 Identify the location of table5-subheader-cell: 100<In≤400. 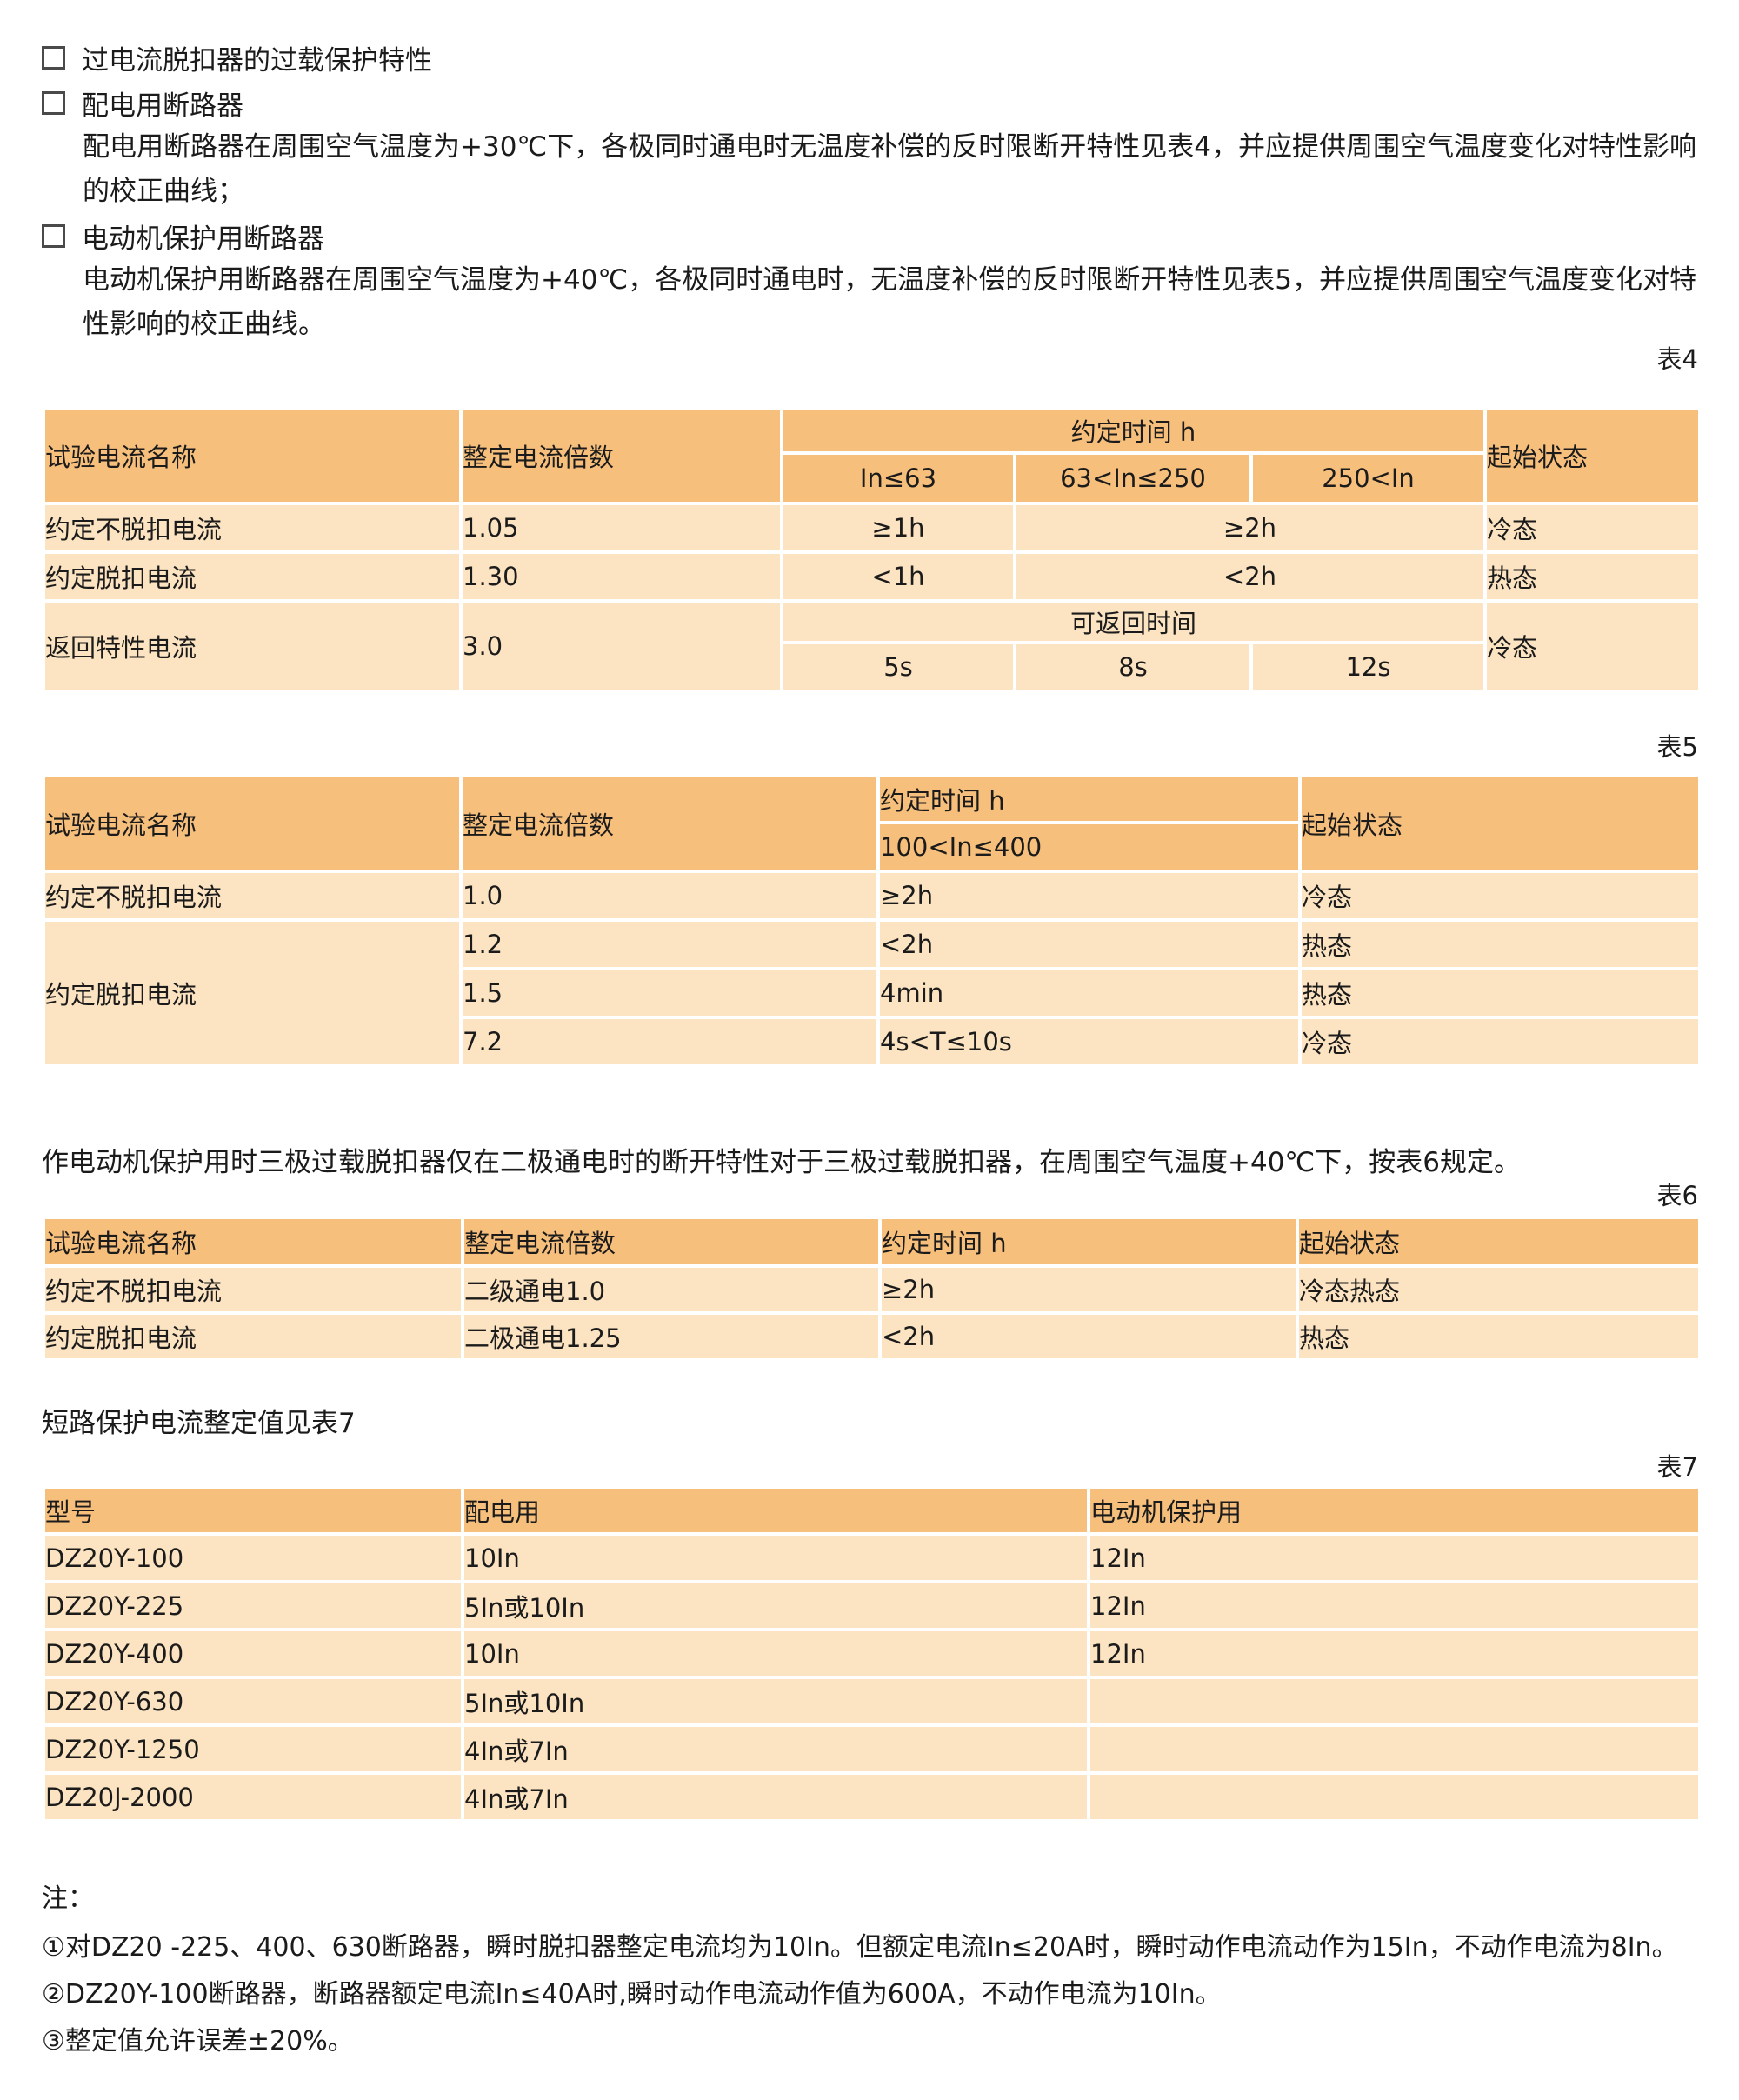
(1089, 847).